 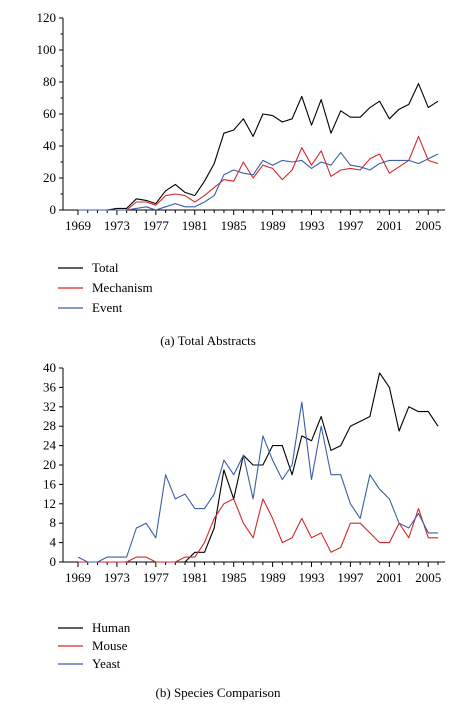 What do you see at coordinates (107, 307) in the screenshot?
I see `legend-label-event: Event` at bounding box center [107, 307].